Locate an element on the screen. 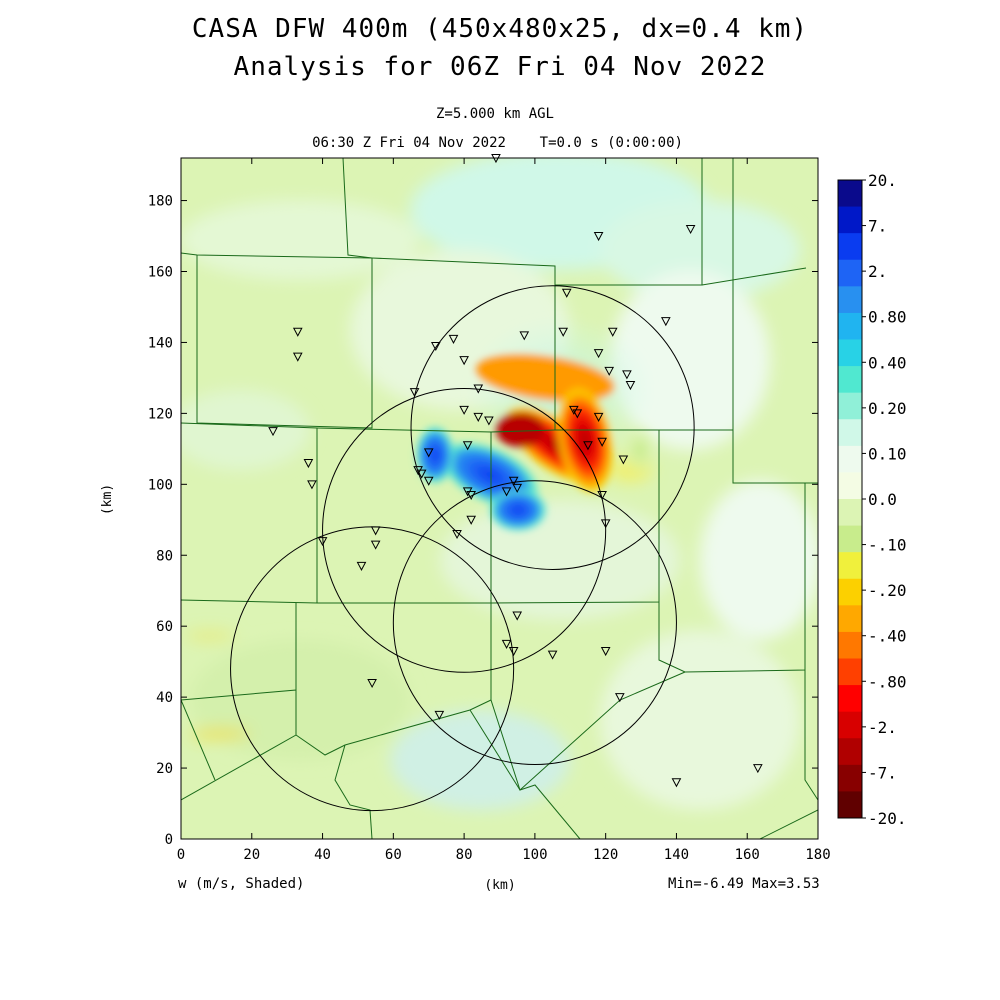  y-tick-label: 160 is located at coordinates (160, 273).